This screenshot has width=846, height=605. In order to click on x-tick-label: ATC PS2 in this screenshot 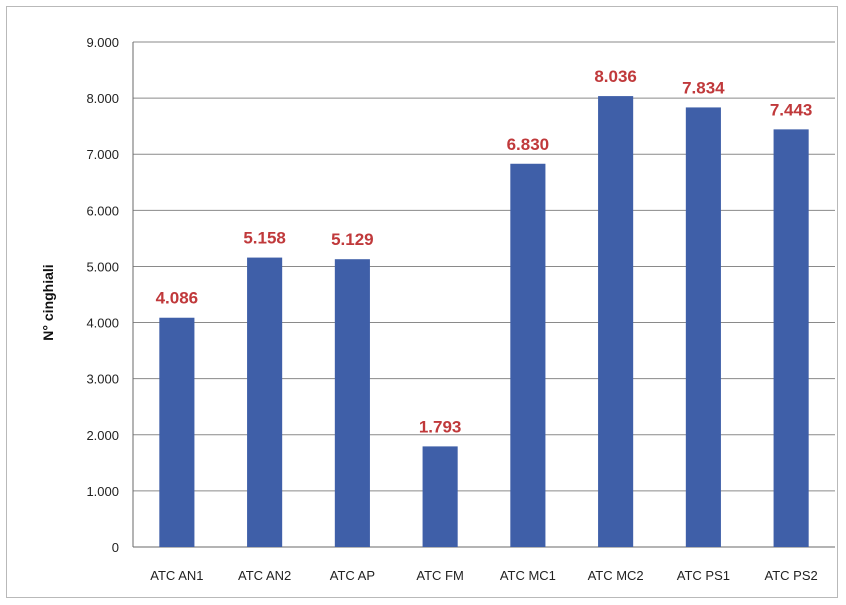, I will do `click(791, 575)`.